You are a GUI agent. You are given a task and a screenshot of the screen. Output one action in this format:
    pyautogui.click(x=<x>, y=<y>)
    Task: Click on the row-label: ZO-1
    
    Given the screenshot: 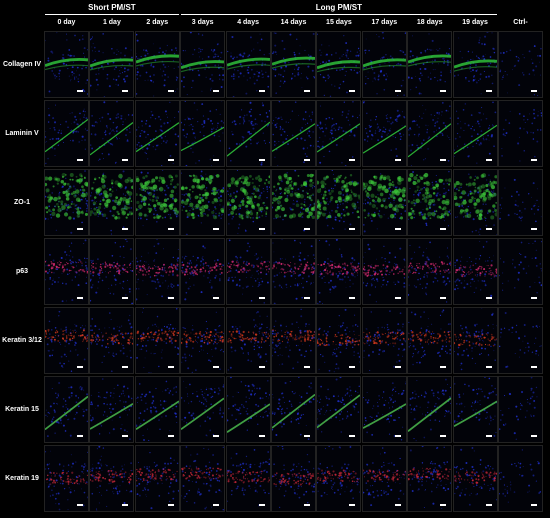 What is the action you would take?
    pyautogui.click(x=22, y=202)
    